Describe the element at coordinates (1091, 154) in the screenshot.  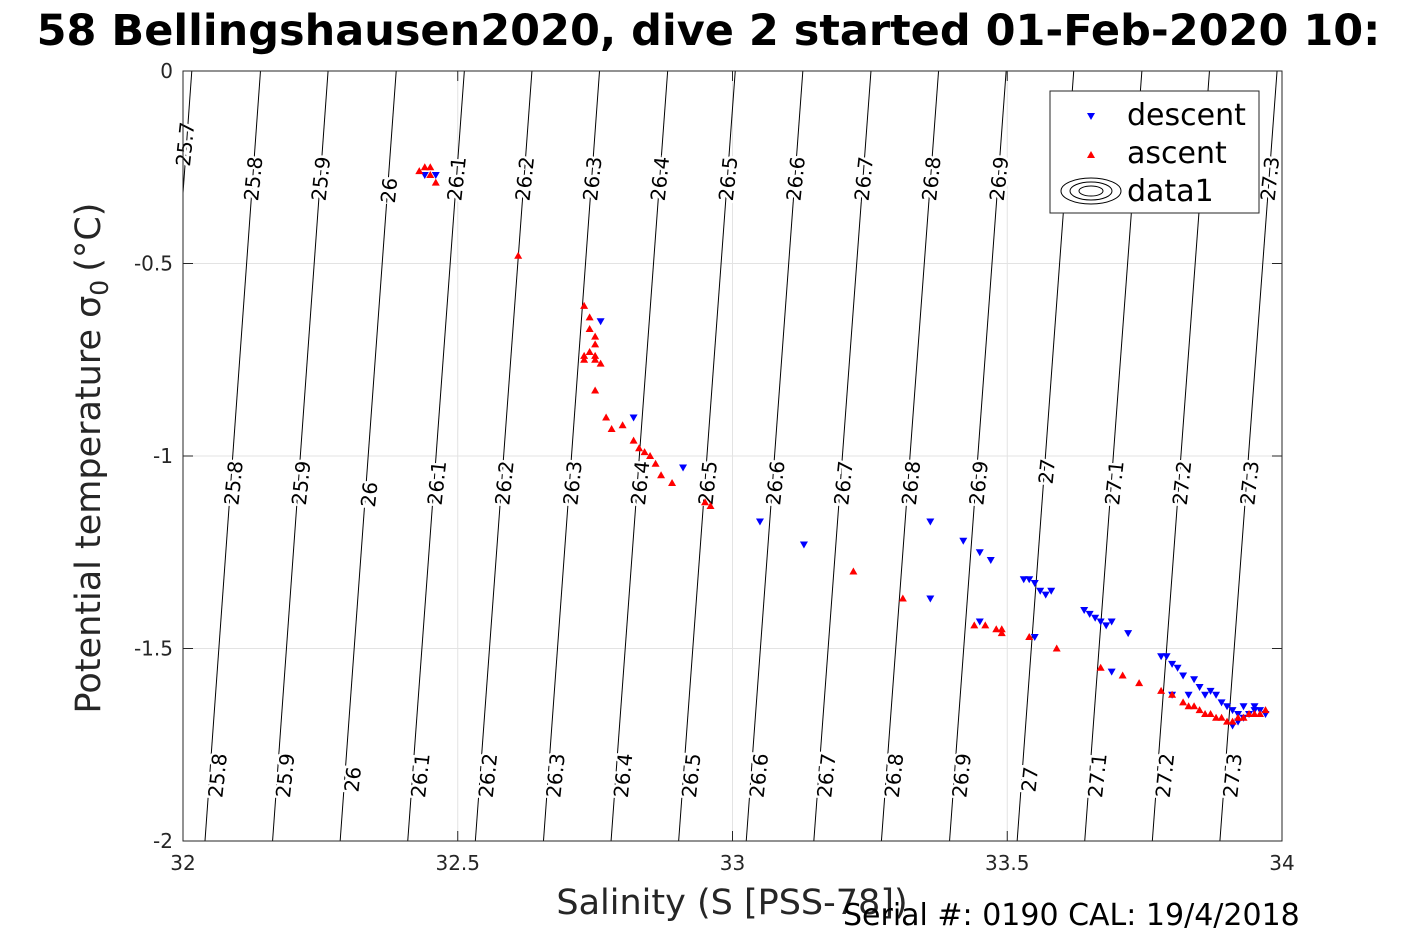
I see `legend-ascent-marker` at that location.